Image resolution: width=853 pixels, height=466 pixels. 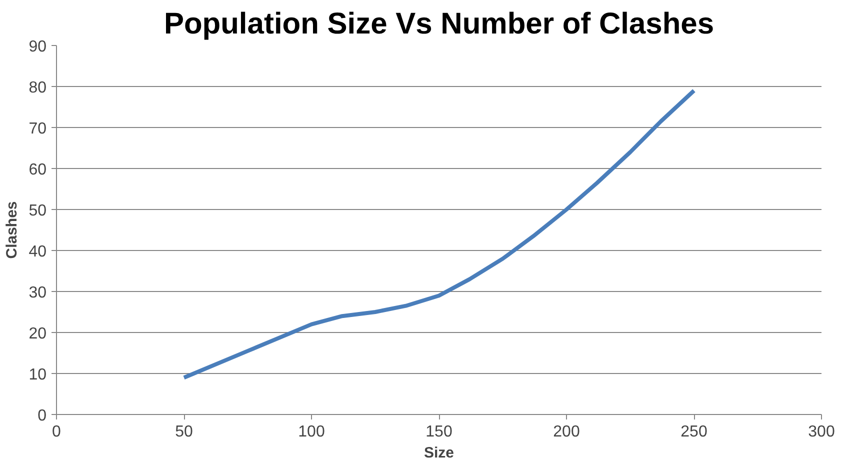 I want to click on y-tick-label: 10, so click(x=37, y=375).